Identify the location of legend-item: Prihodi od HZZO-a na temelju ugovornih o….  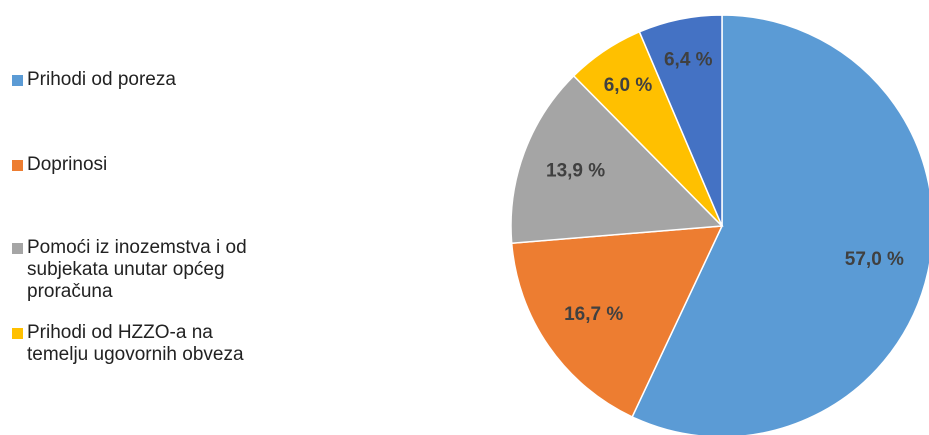
(162, 344).